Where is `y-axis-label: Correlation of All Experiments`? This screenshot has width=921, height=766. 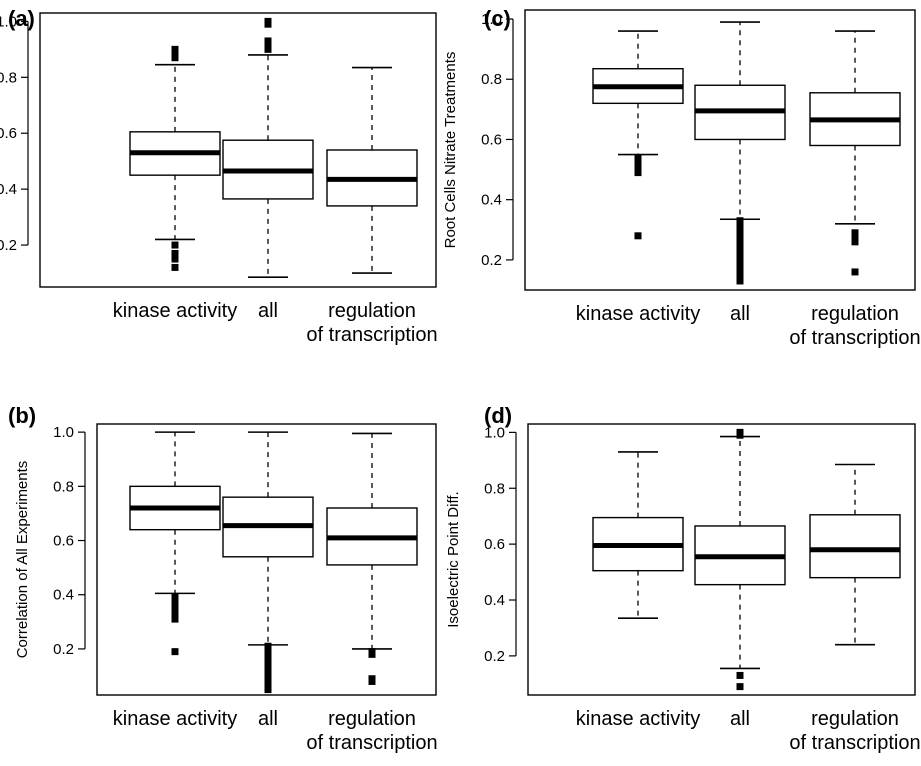
y-axis-label: Correlation of All Experiments is located at coordinates (22, 560).